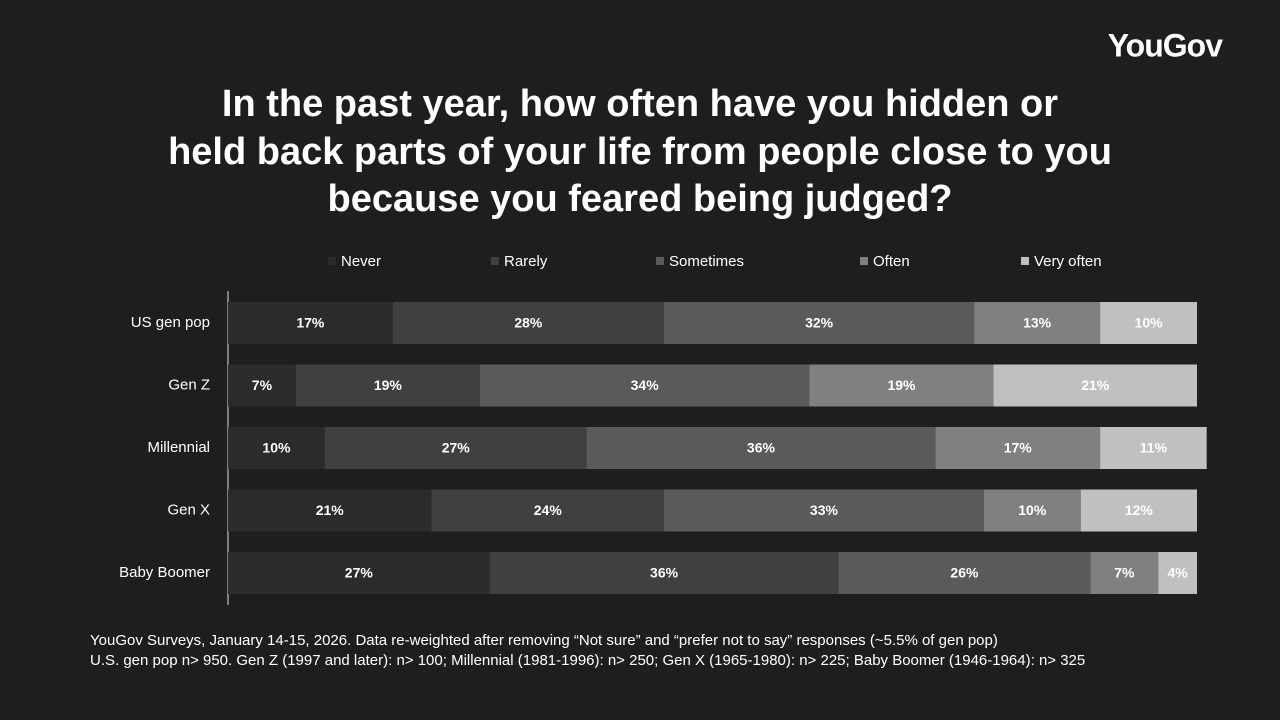 The image size is (1280, 720). I want to click on legend-label: Never, so click(361, 261).